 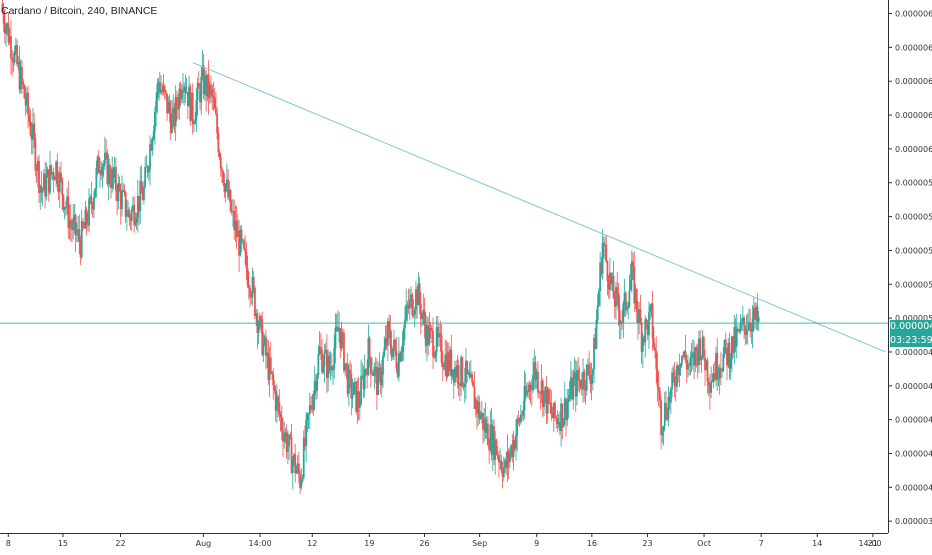 What do you see at coordinates (913, 115) in the screenshot?
I see `price-tick-label: 0.00000620` at bounding box center [913, 115].